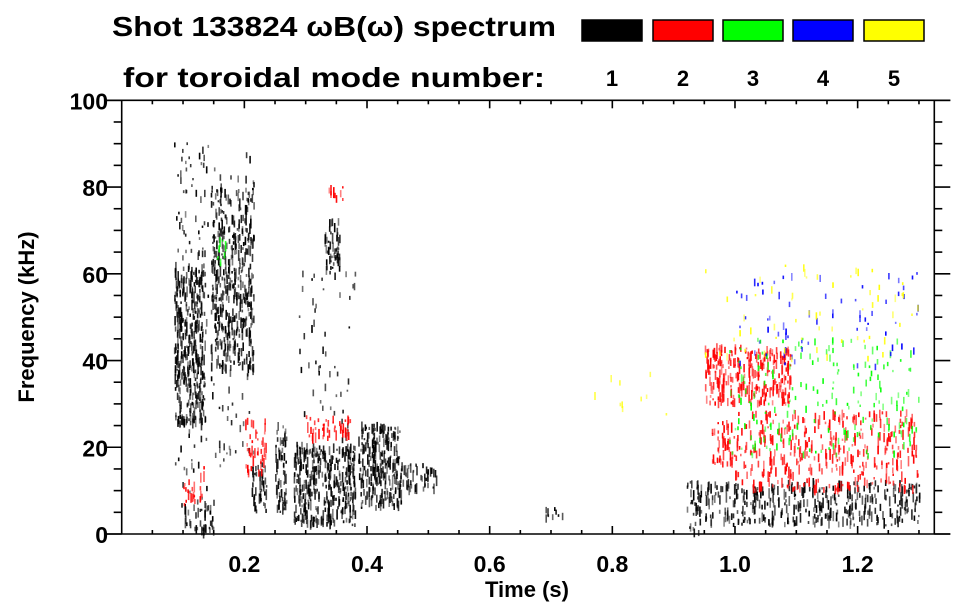 The image size is (963, 615). What do you see at coordinates (26, 316) in the screenshot?
I see `y-axis-label: Frequency (kHz)` at bounding box center [26, 316].